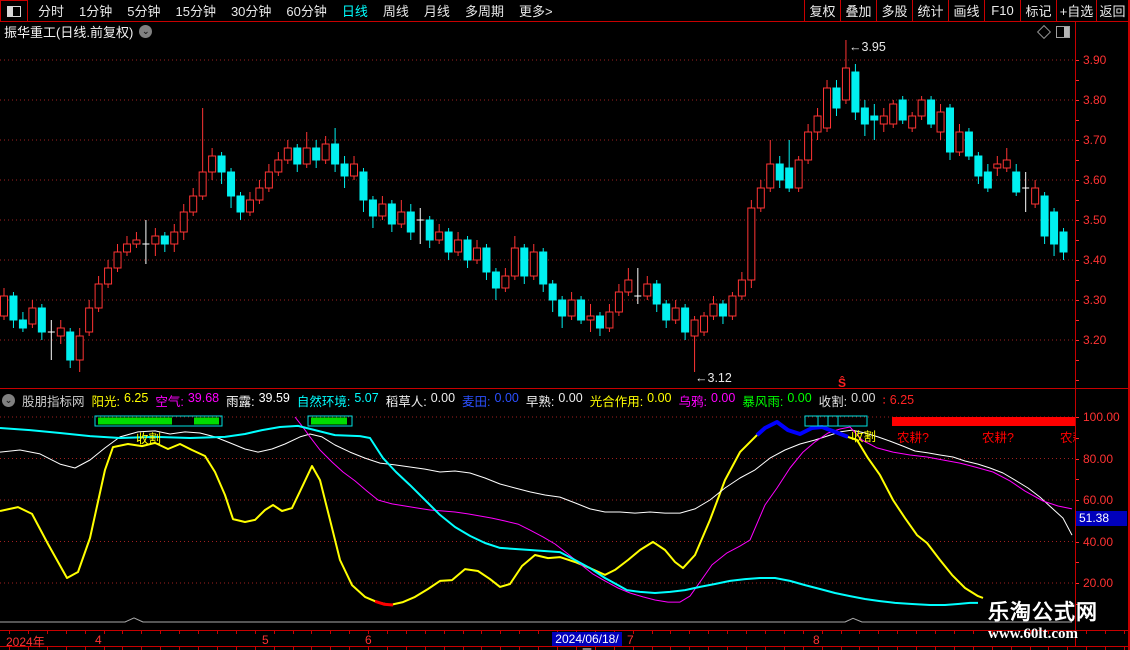  What do you see at coordinates (1038, 10) in the screenshot?
I see `action-button-6: 标记` at bounding box center [1038, 10].